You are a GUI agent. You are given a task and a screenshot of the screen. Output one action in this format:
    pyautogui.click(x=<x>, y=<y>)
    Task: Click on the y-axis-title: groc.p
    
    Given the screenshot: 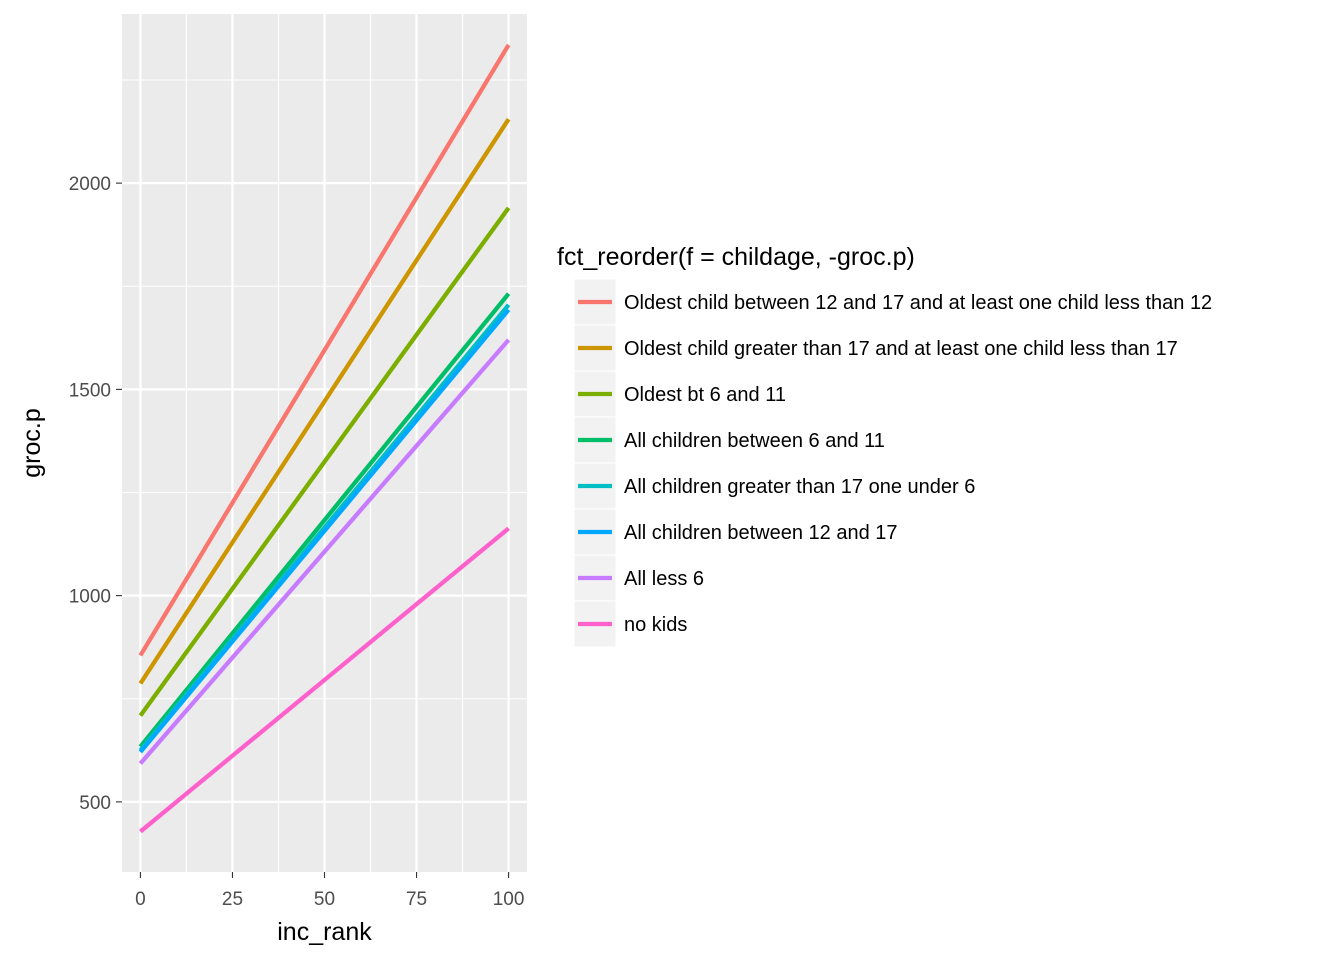 What is the action you would take?
    pyautogui.click(x=32, y=442)
    